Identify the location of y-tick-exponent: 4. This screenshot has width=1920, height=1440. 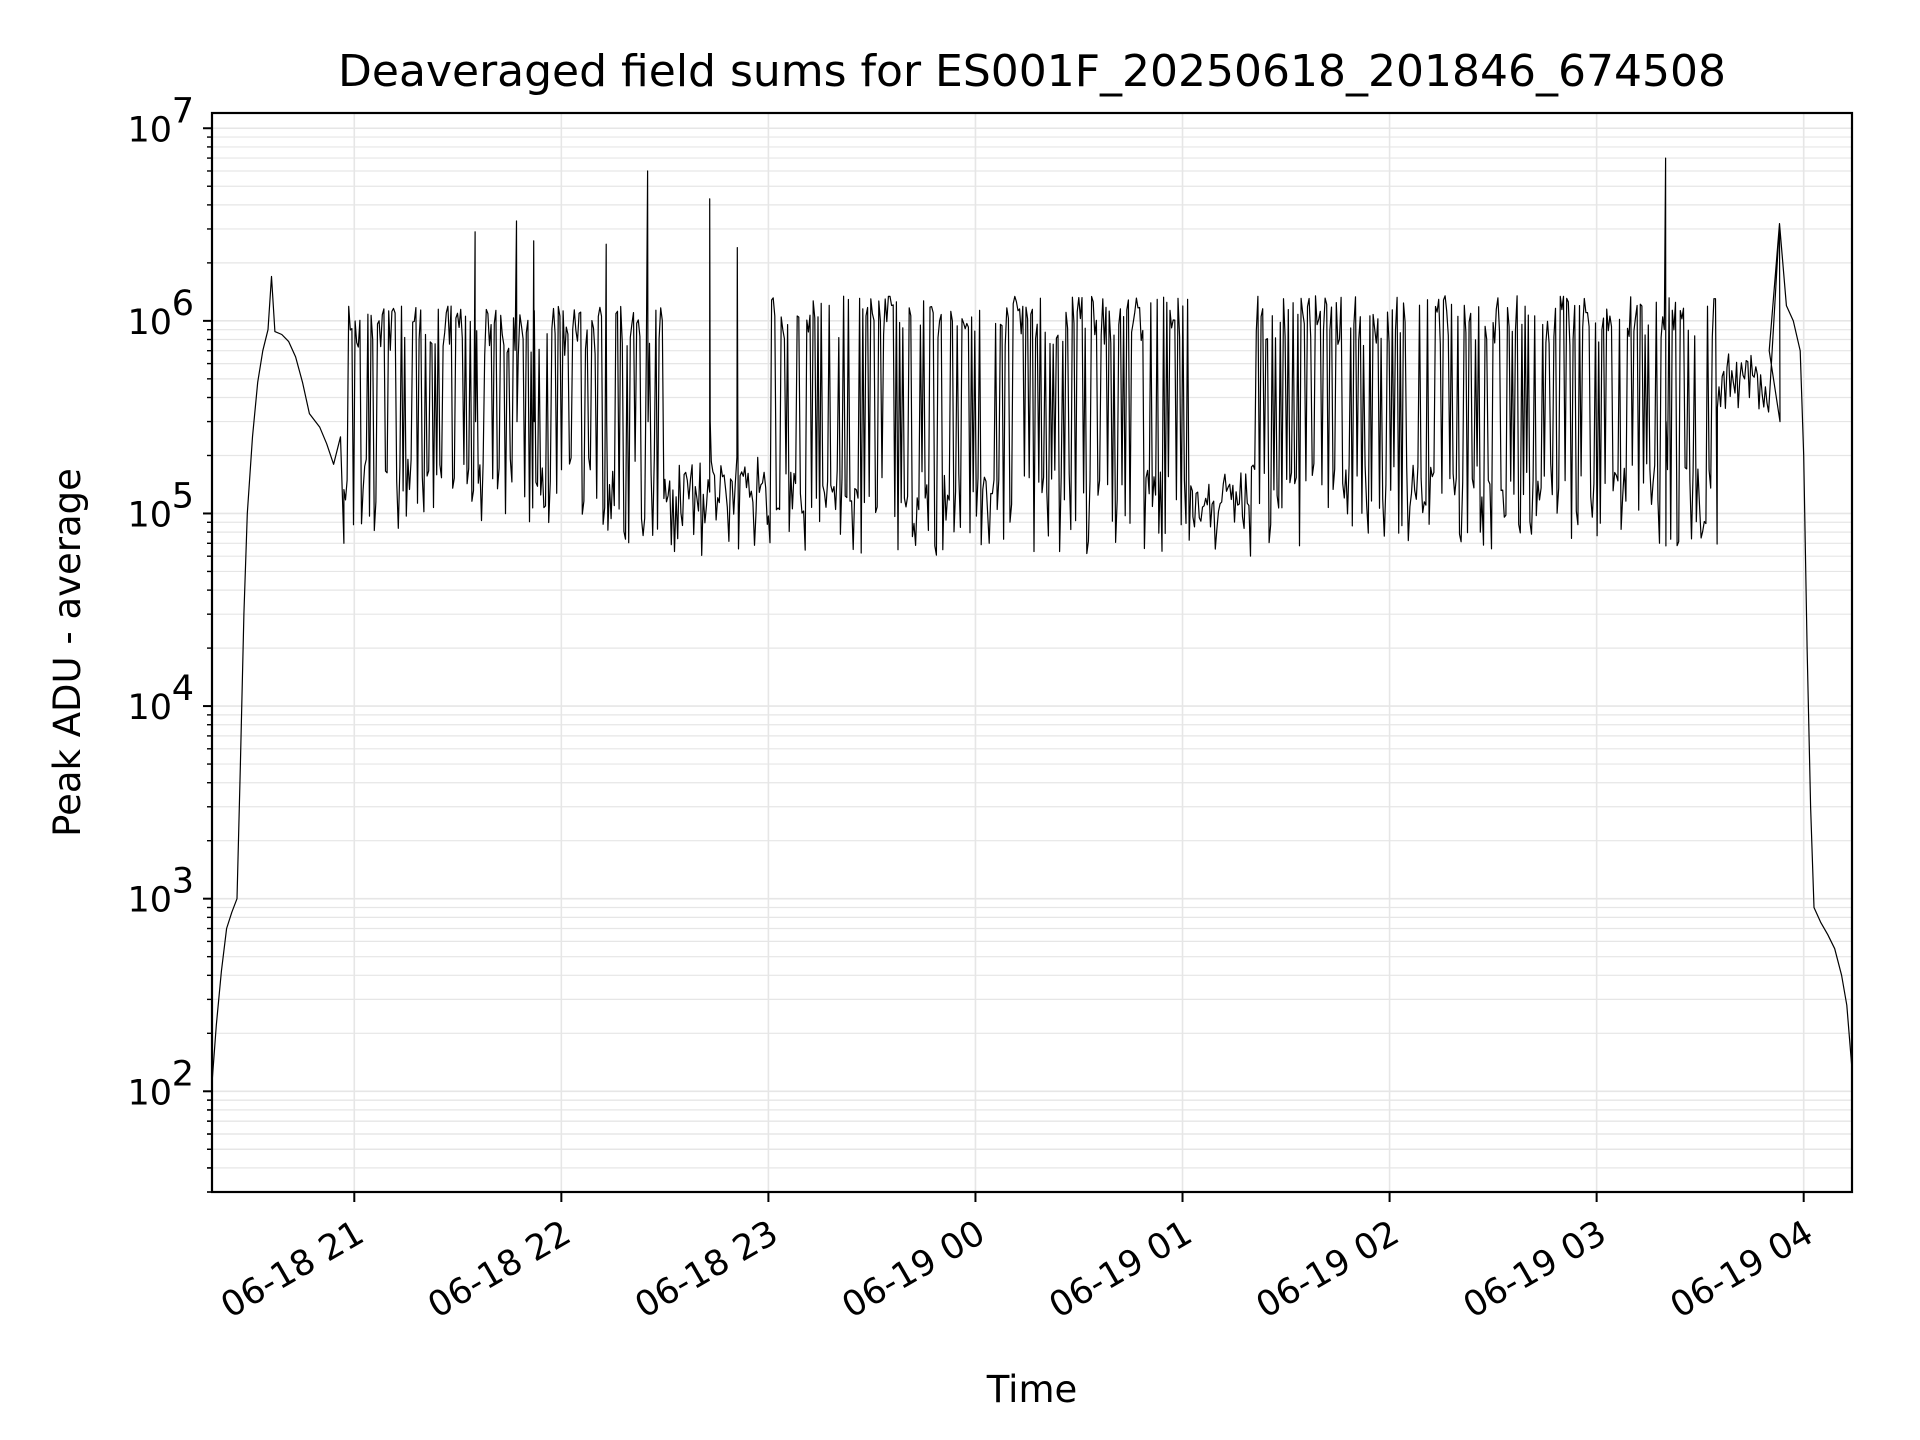
(183, 689).